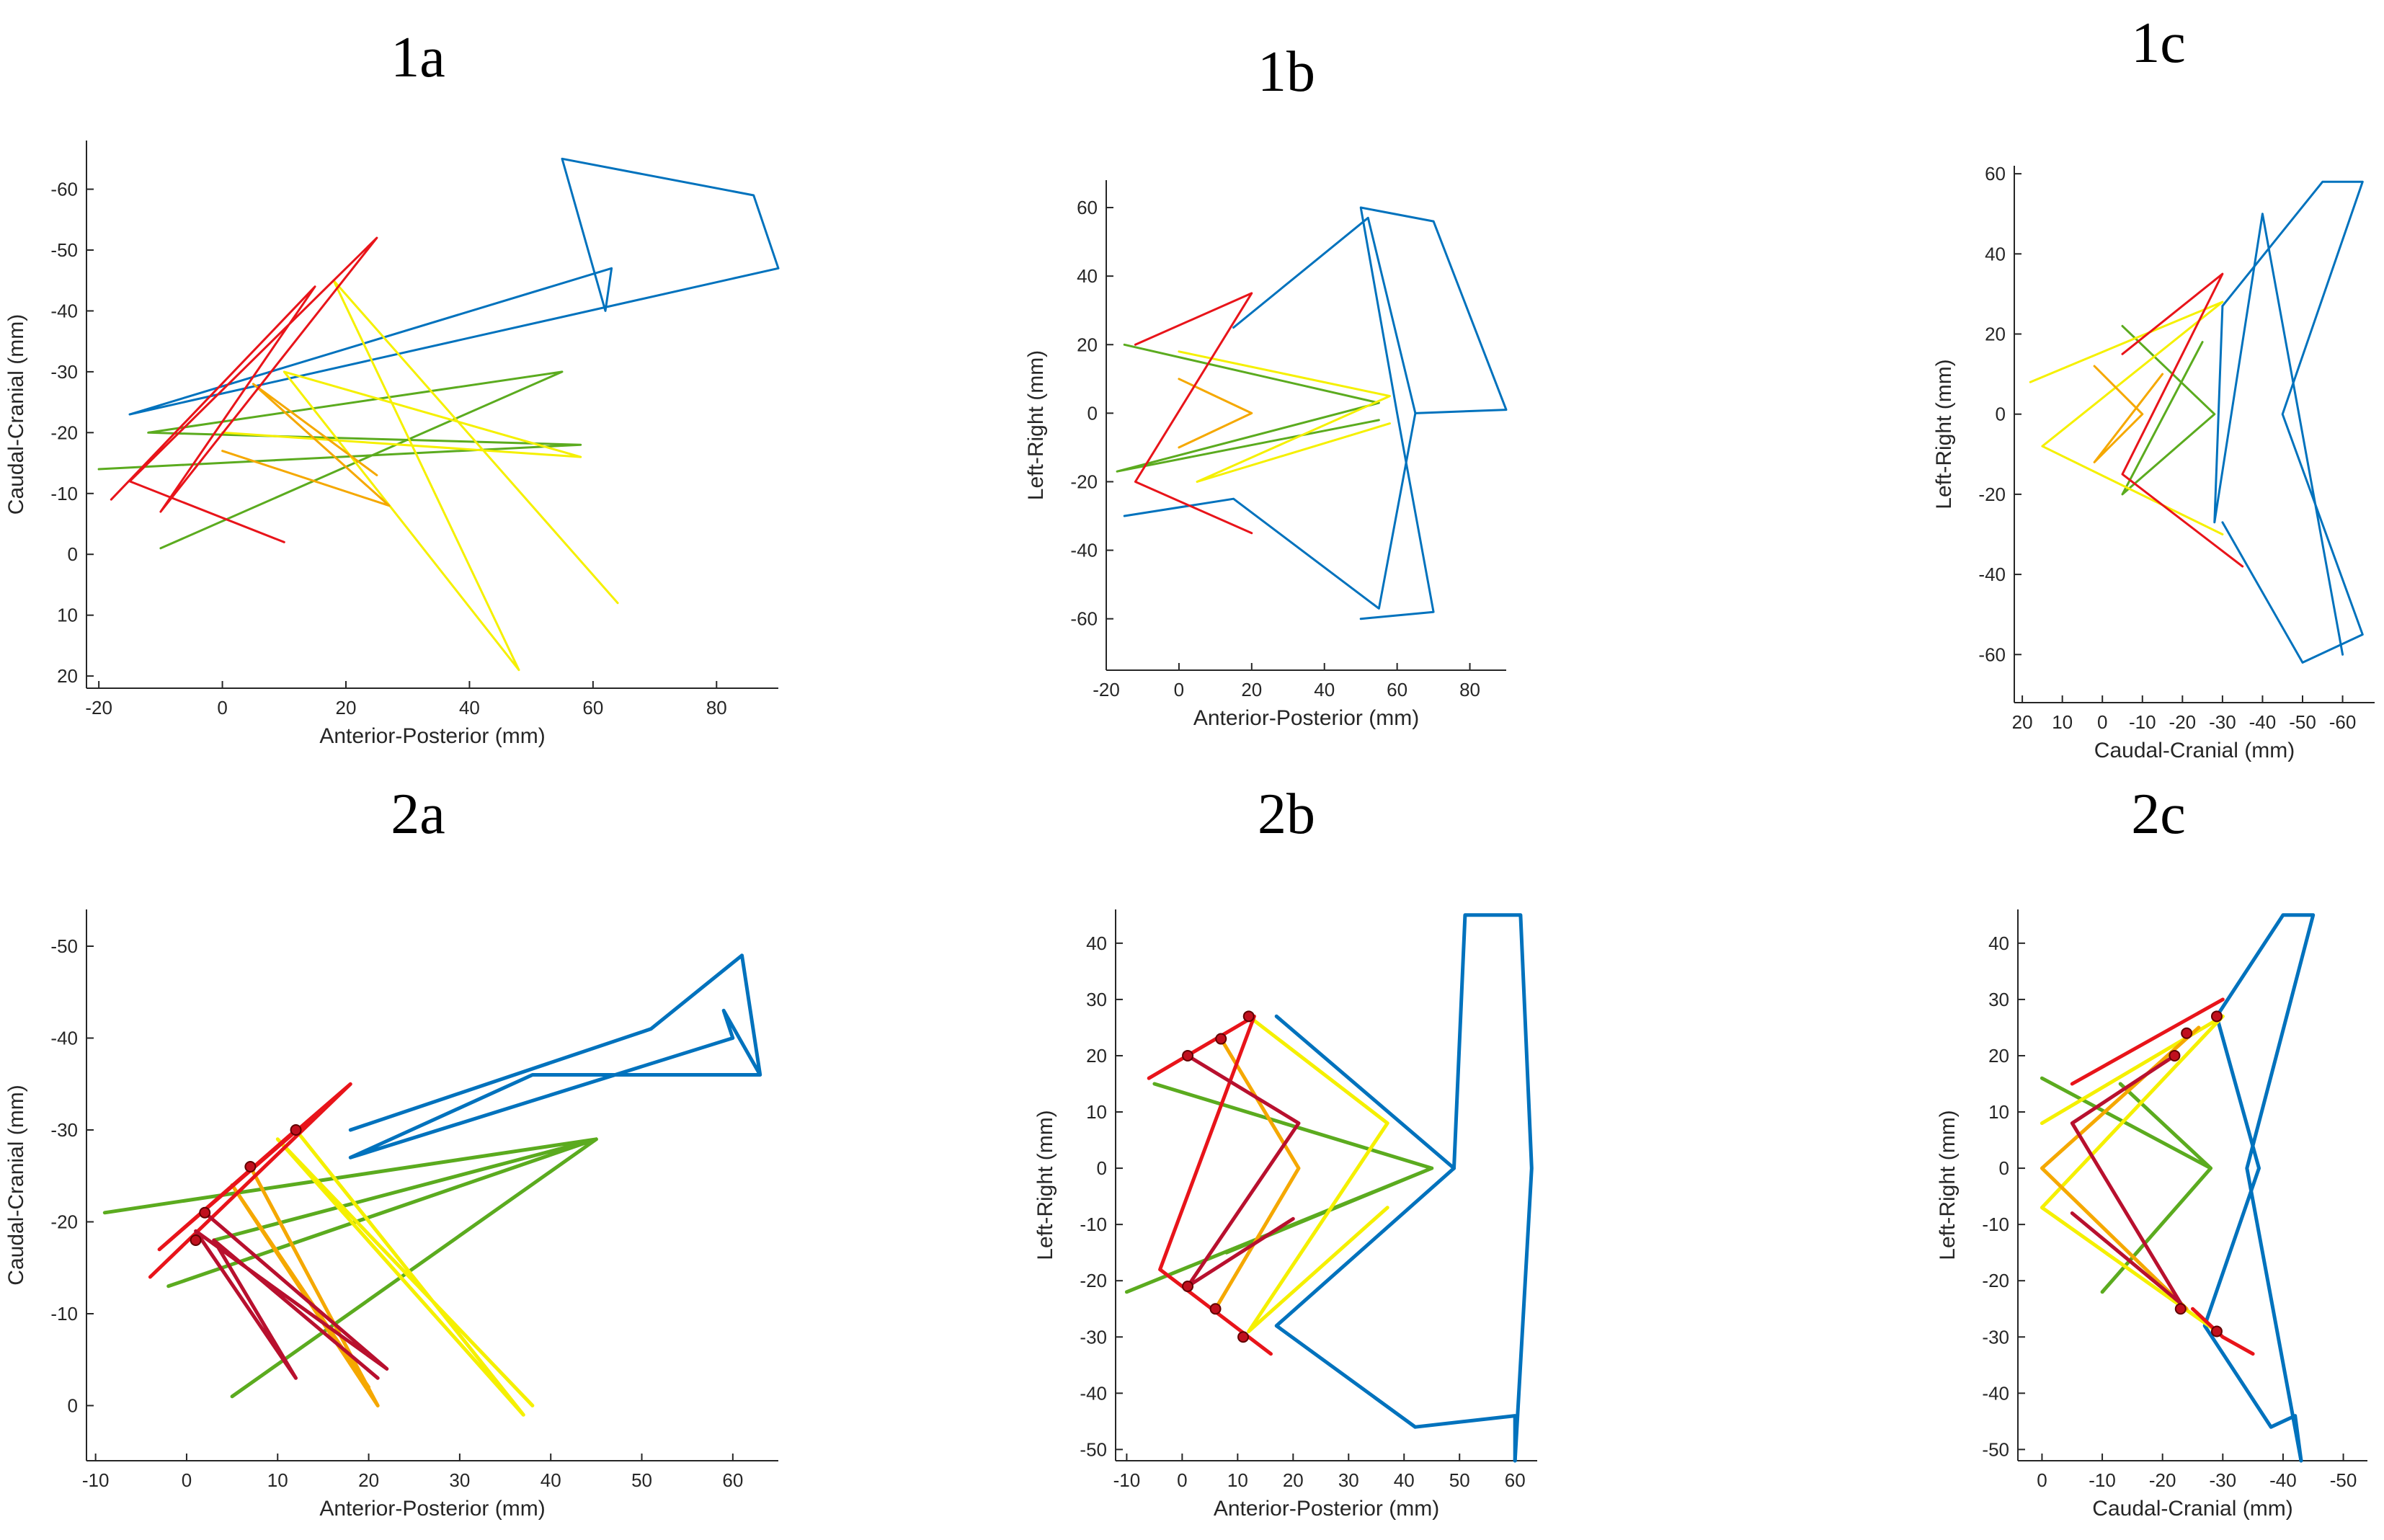 Image resolution: width=2384 pixels, height=1540 pixels. What do you see at coordinates (2343, 1480) in the screenshot?
I see `x-tick-label: -50` at bounding box center [2343, 1480].